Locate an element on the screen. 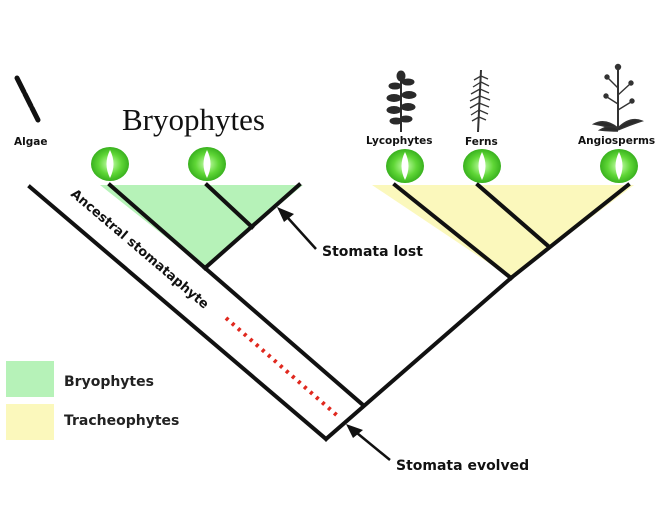  legend-swatch-bryophytes is located at coordinates (30, 379).